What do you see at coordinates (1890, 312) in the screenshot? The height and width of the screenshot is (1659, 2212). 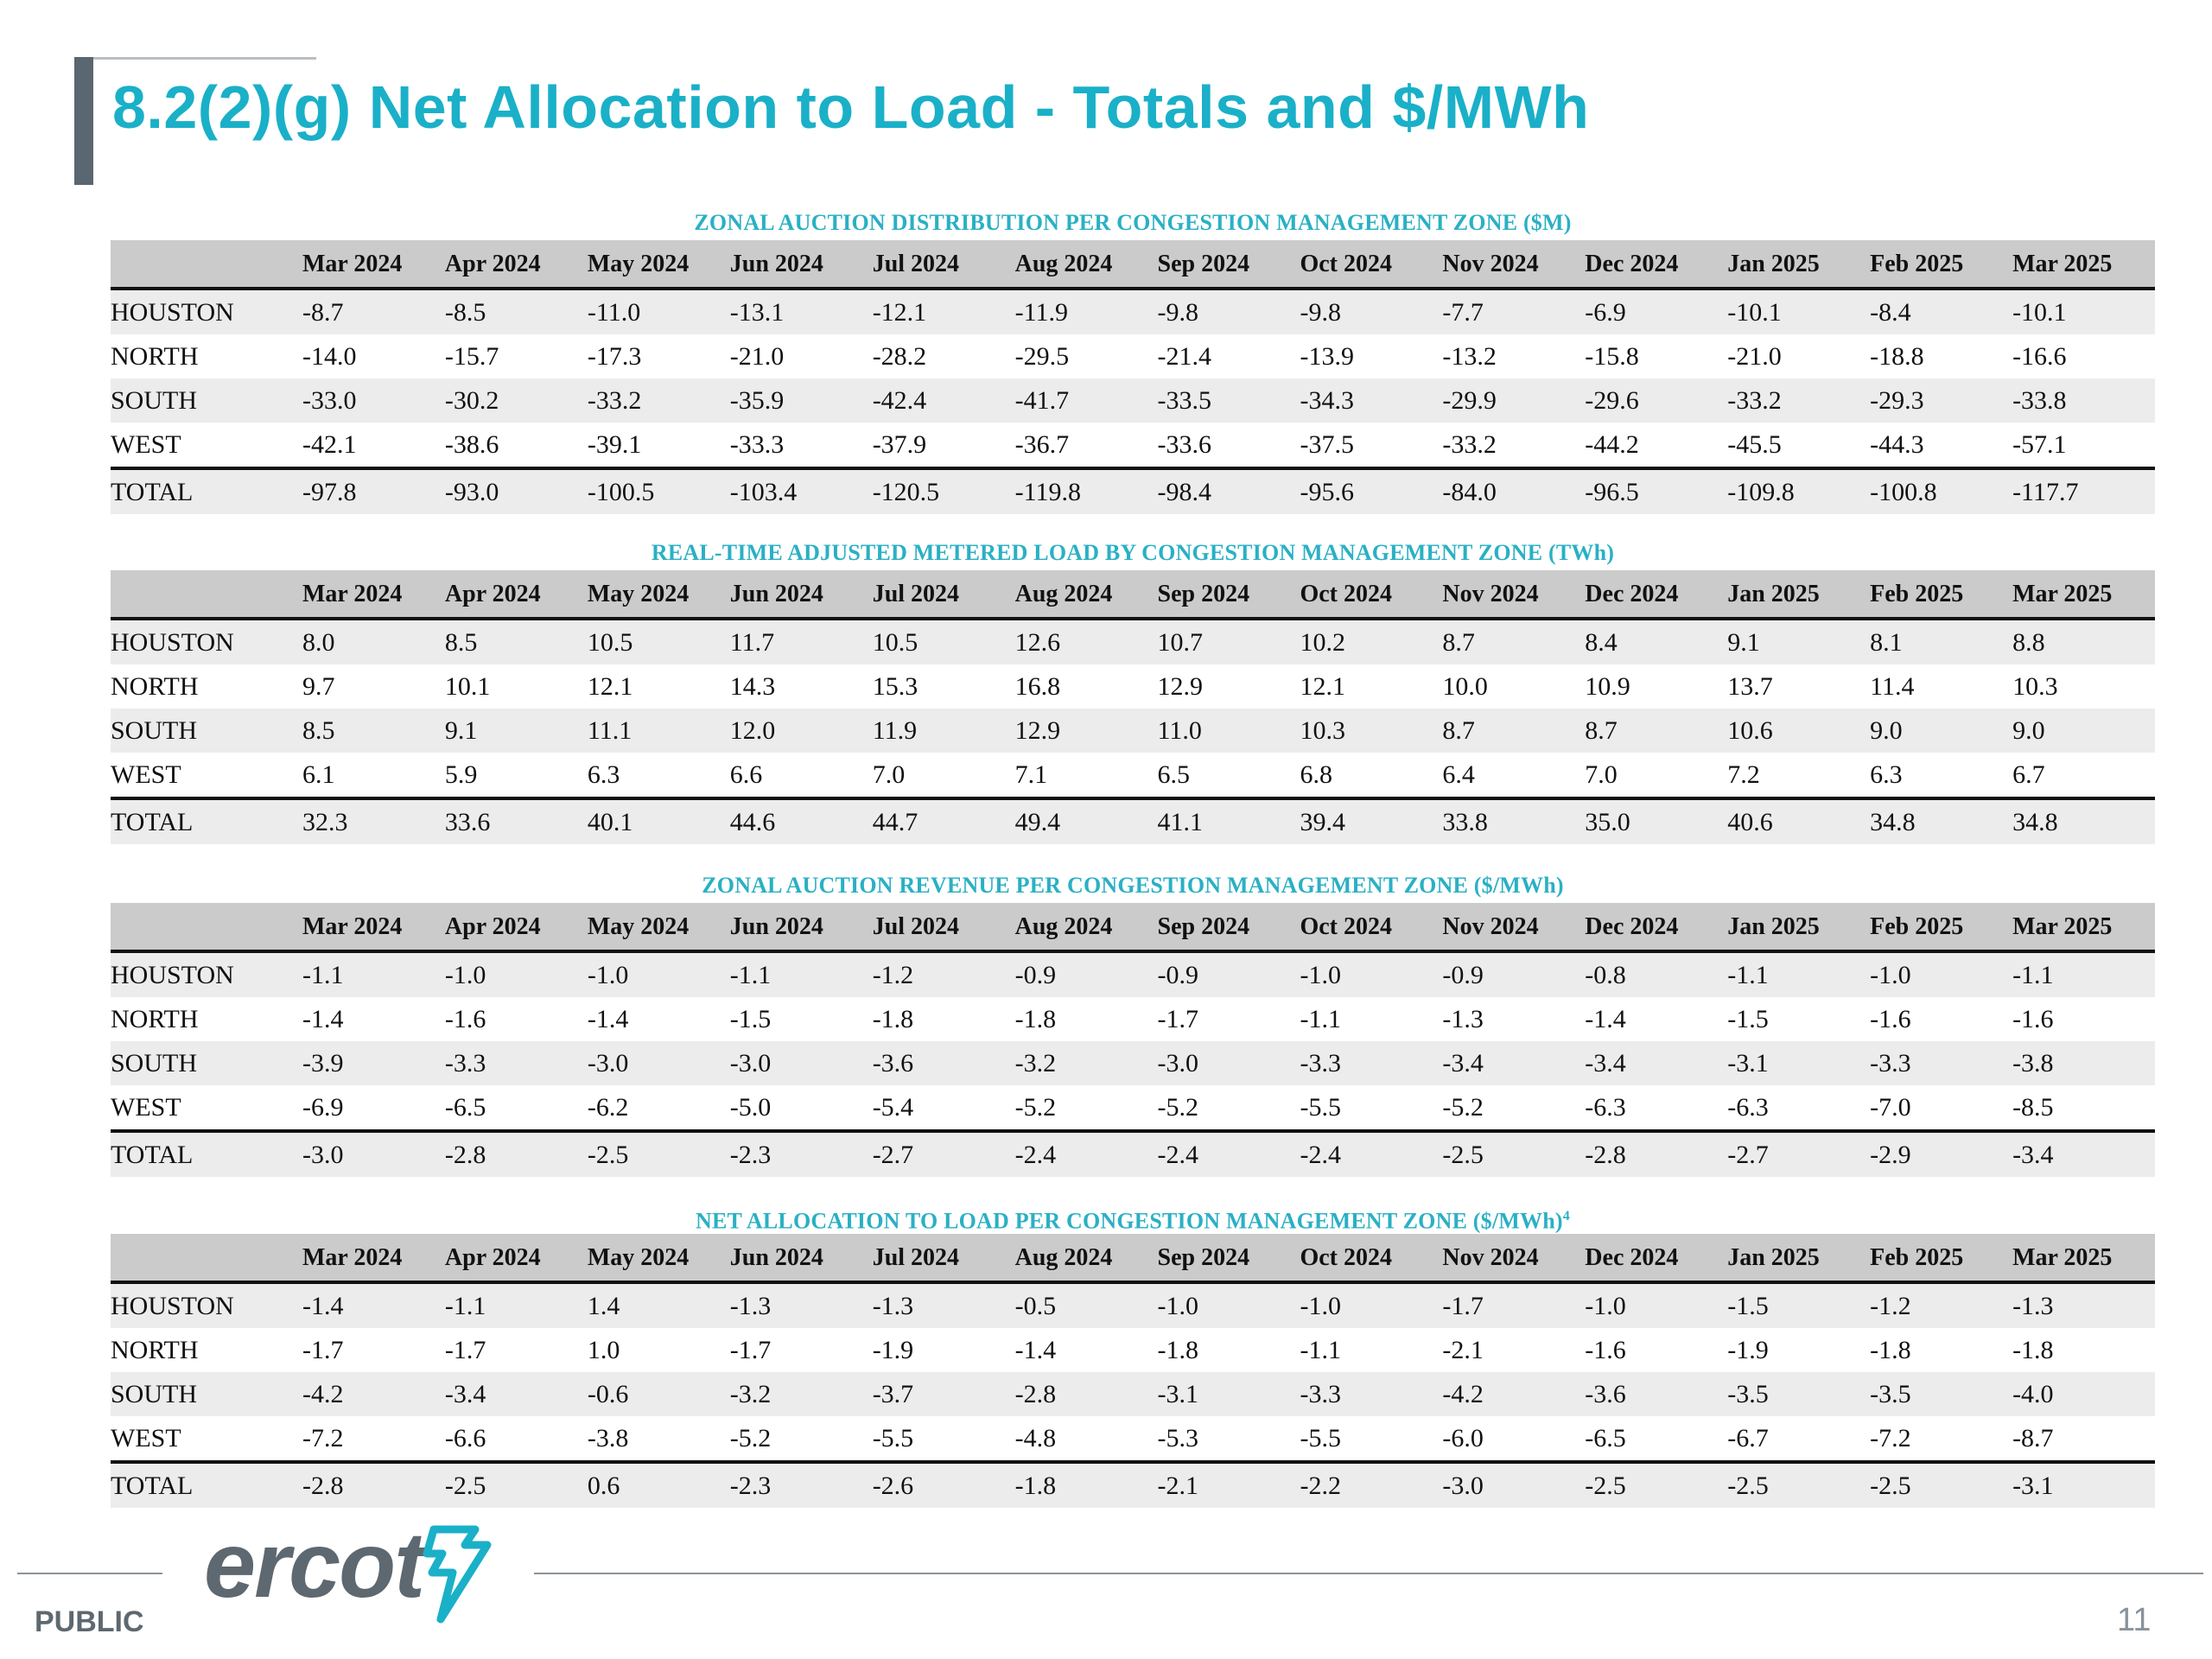 I see `value-cell: -8.4` at bounding box center [1890, 312].